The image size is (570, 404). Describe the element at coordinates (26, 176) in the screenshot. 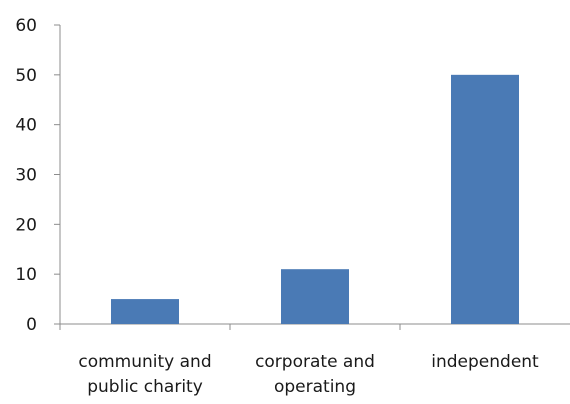

I see `y-tick-label: 30` at that location.